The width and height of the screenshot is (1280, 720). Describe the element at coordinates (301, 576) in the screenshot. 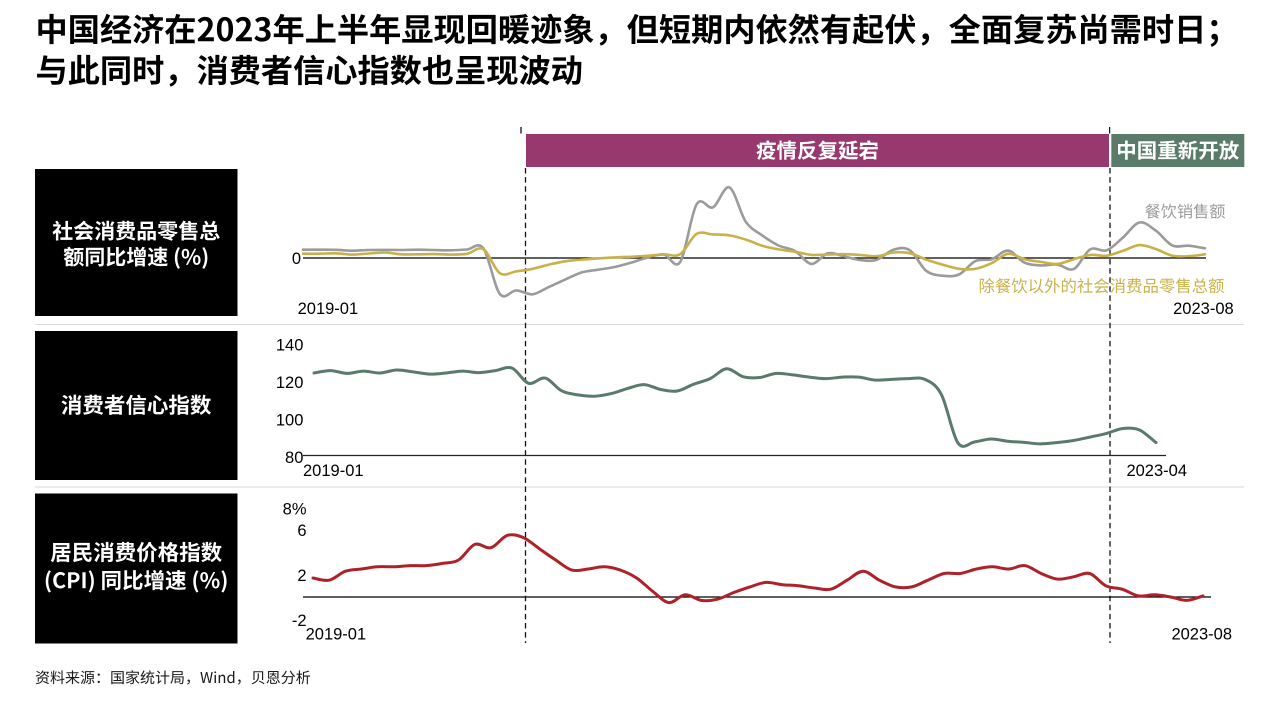

I see `svg-text: 2` at that location.